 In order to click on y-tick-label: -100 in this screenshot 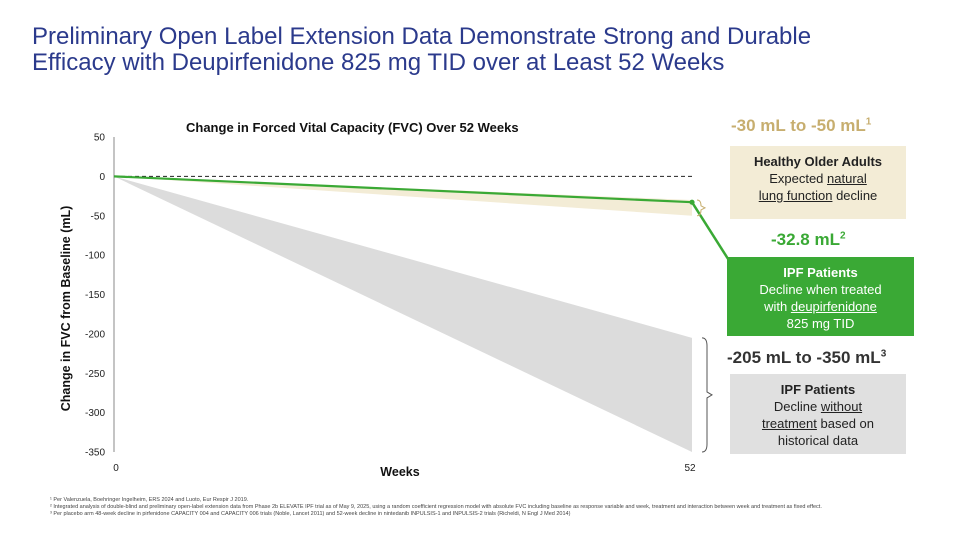, I will do `click(95, 256)`.